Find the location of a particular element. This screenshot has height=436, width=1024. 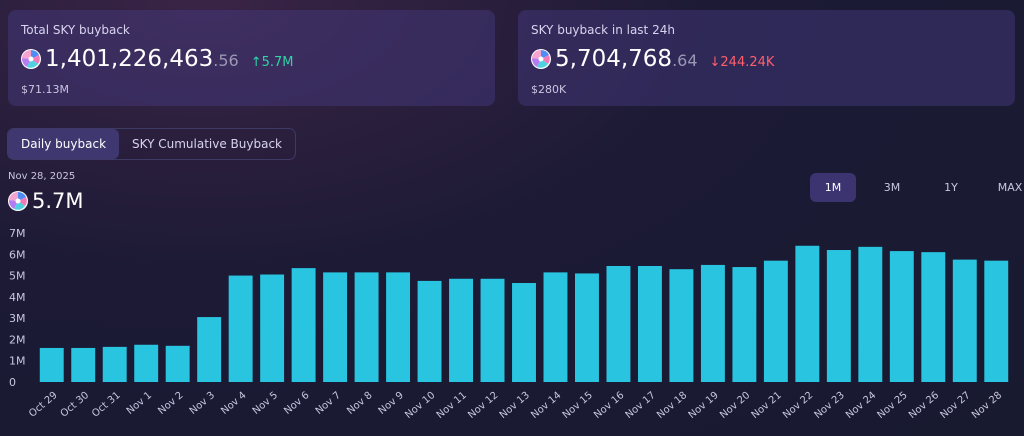

amount: 5,704,768 is located at coordinates (614, 59).